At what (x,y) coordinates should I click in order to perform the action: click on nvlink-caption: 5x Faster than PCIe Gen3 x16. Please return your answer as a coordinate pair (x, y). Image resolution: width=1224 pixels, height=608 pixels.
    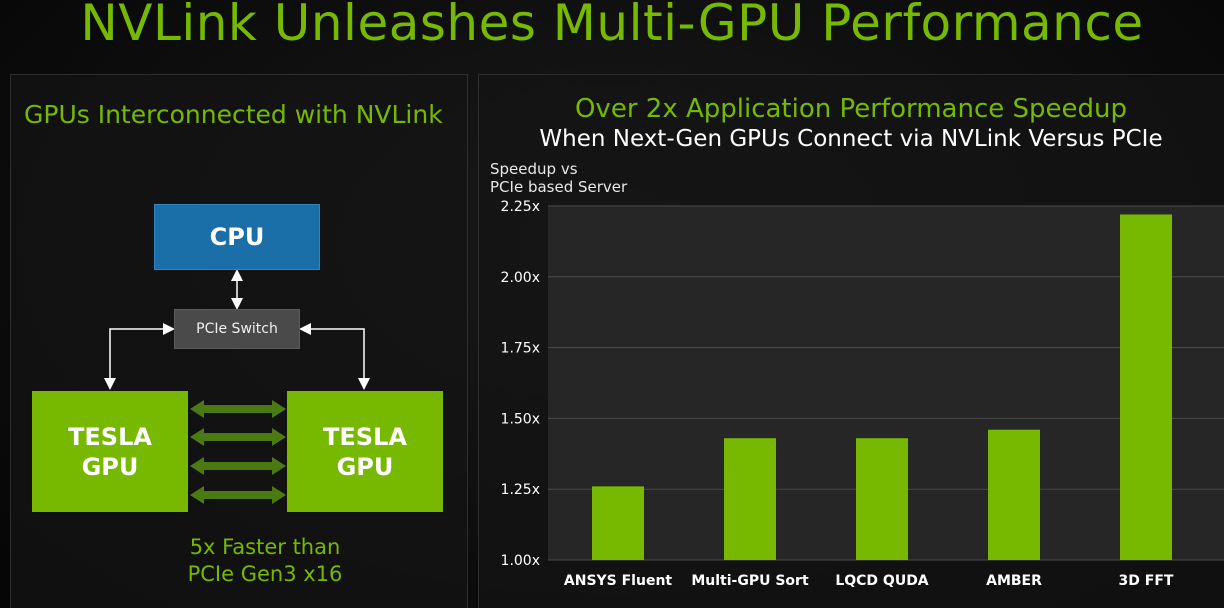
    Looking at the image, I should click on (265, 560).